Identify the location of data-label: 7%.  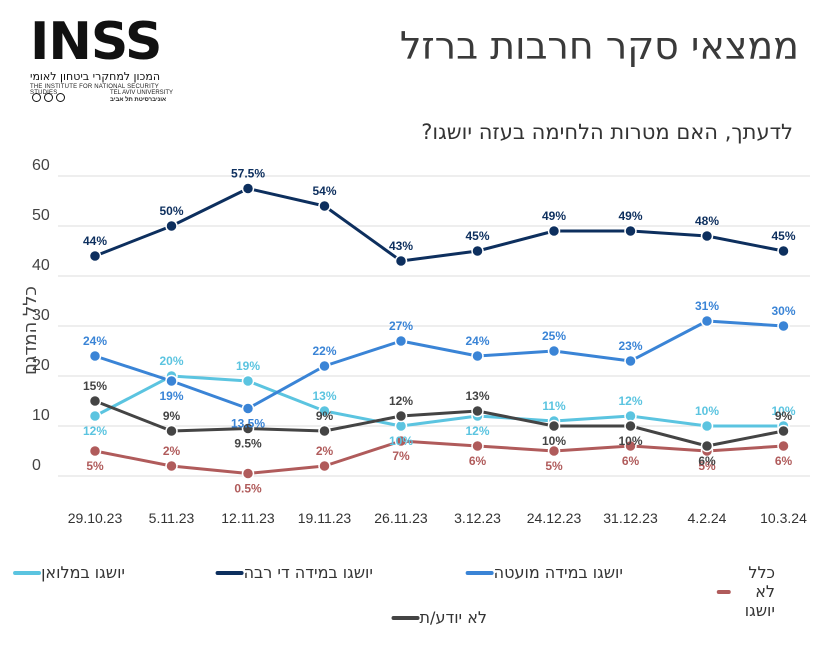
(401, 456).